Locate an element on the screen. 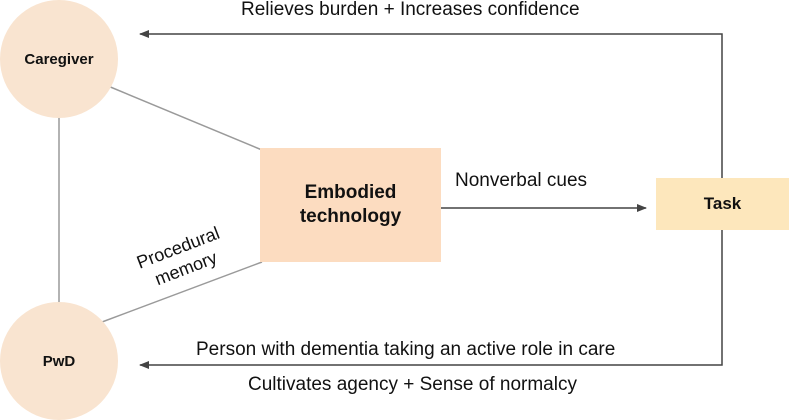  node-task: Task is located at coordinates (722, 204).